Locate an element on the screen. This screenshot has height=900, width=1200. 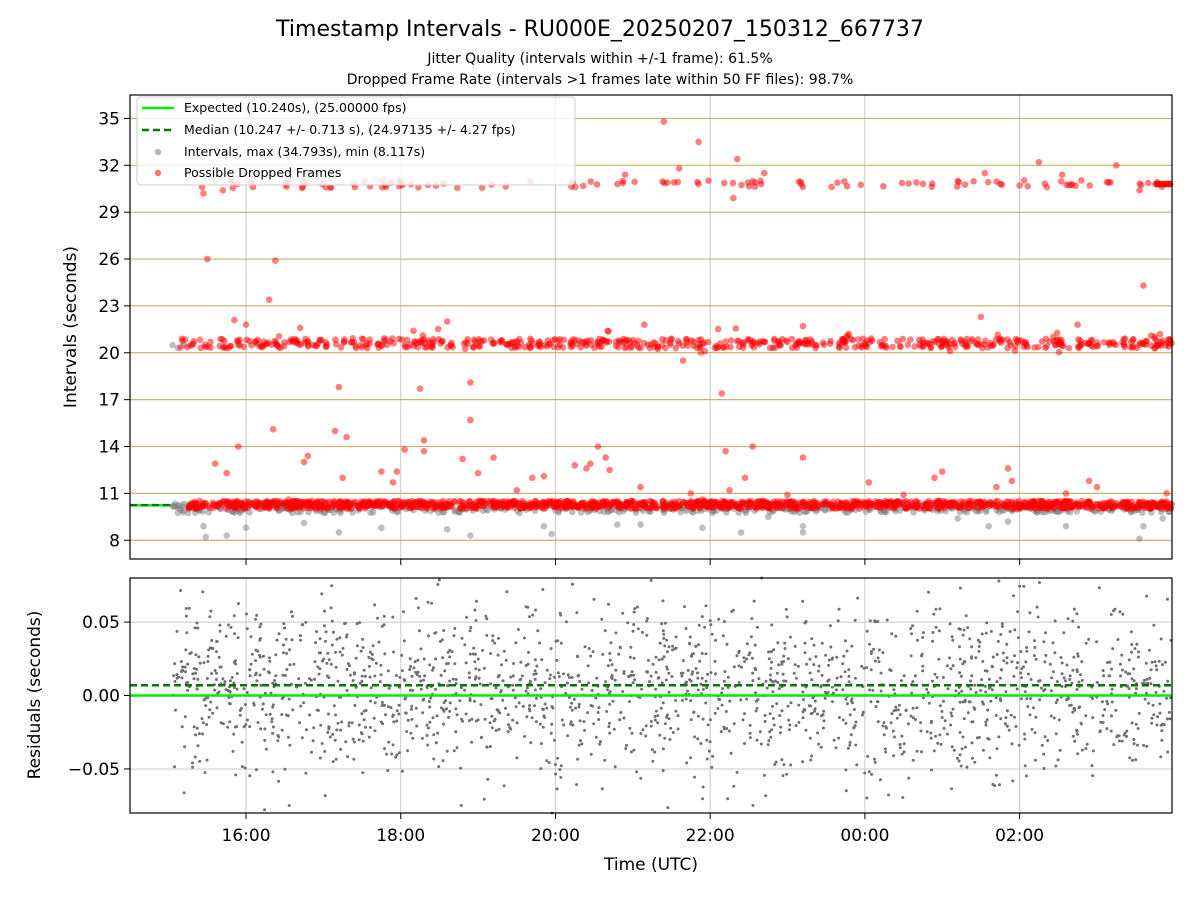
intervals-y-tick-label: 8 is located at coordinates (114, 541).